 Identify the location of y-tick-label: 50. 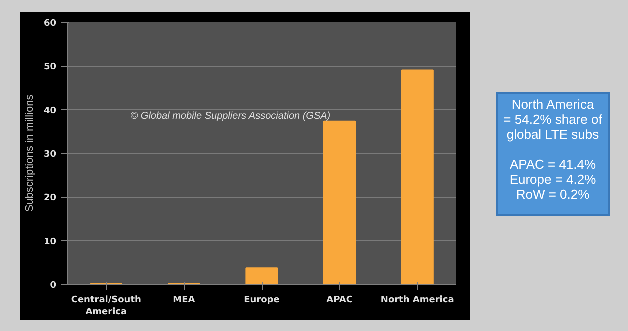
(50, 67).